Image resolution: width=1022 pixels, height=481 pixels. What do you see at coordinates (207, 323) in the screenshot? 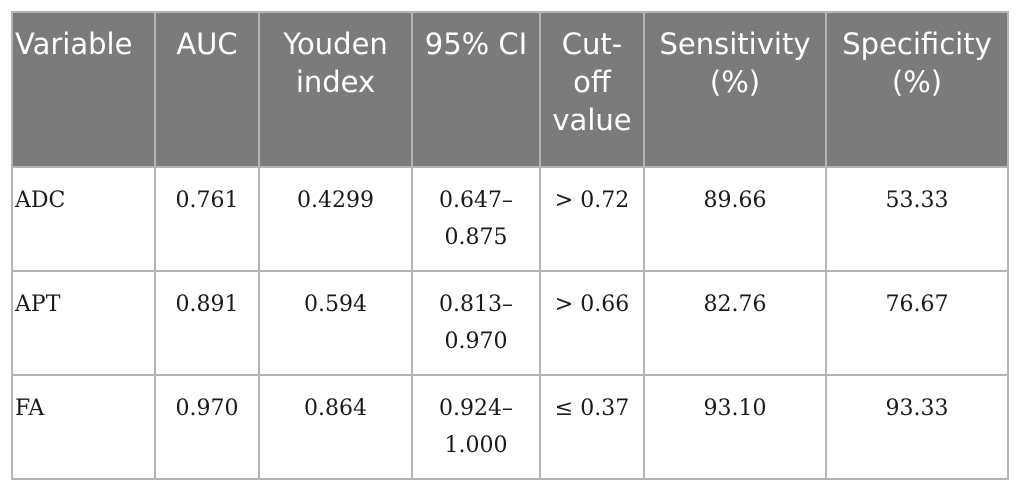
I see `cell-auc: 0.891` at bounding box center [207, 323].